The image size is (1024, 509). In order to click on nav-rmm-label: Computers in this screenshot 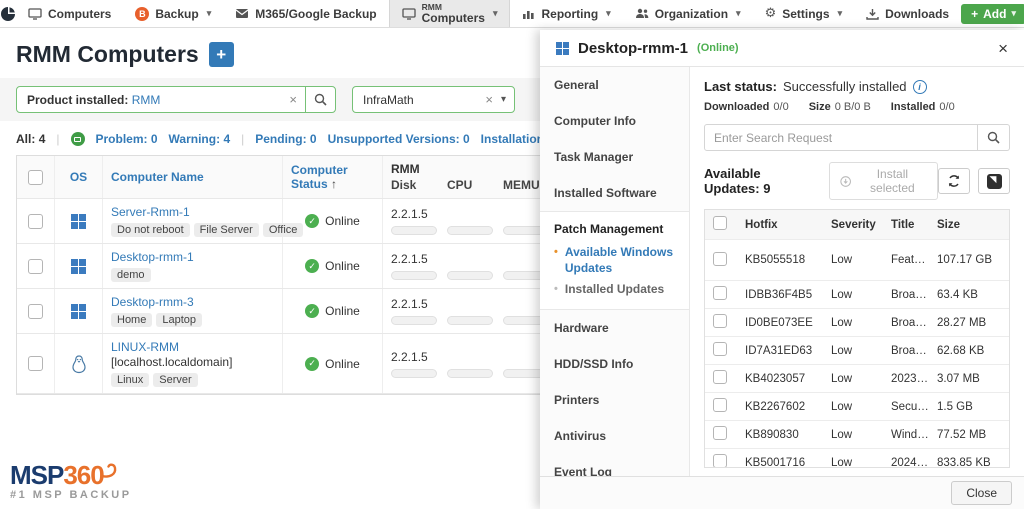, I will do `click(453, 17)`.